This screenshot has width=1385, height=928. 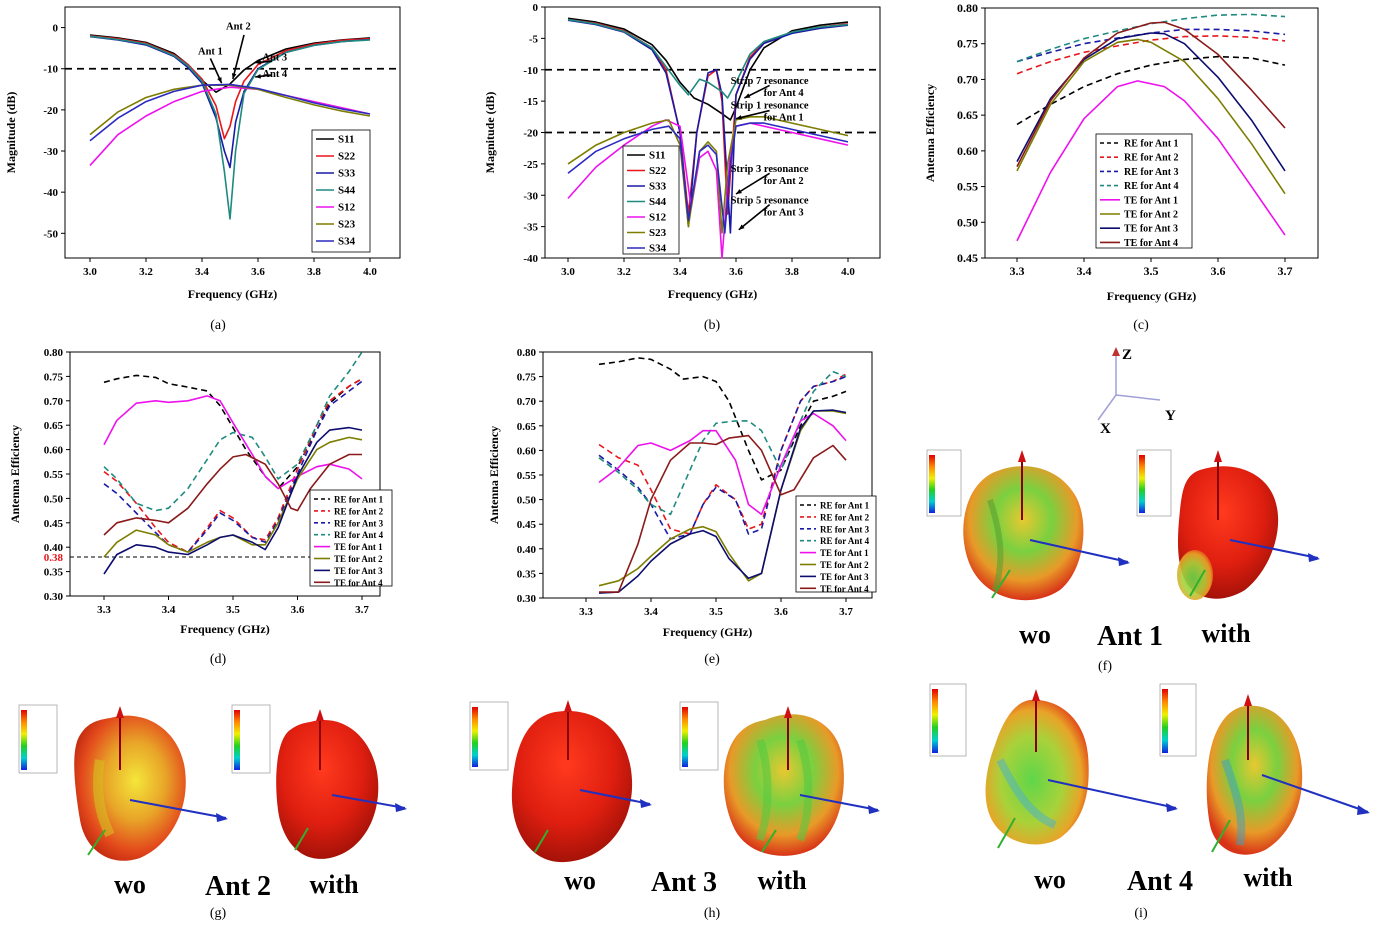 What do you see at coordinates (782, 880) in the screenshot?
I see `label-with: with` at bounding box center [782, 880].